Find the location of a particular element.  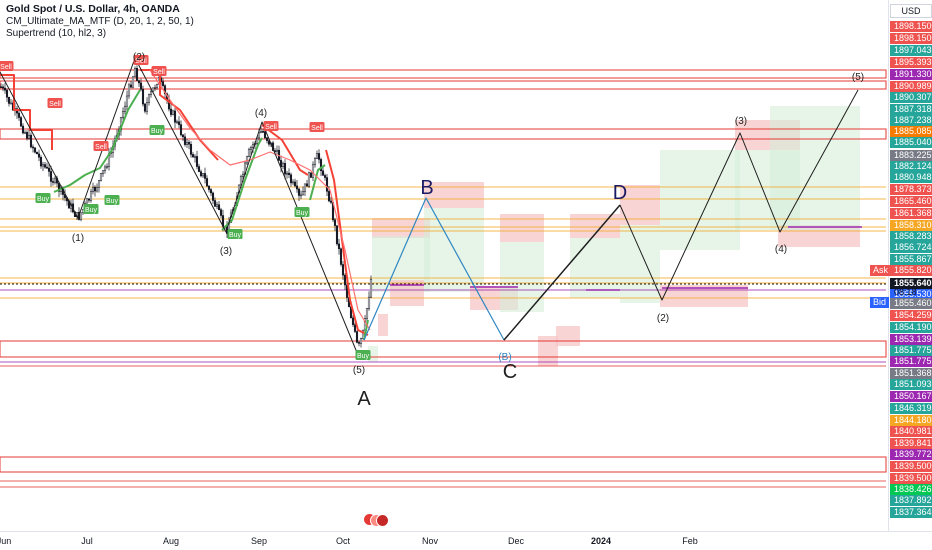

price-label: 1851.775 is located at coordinates (911, 350).